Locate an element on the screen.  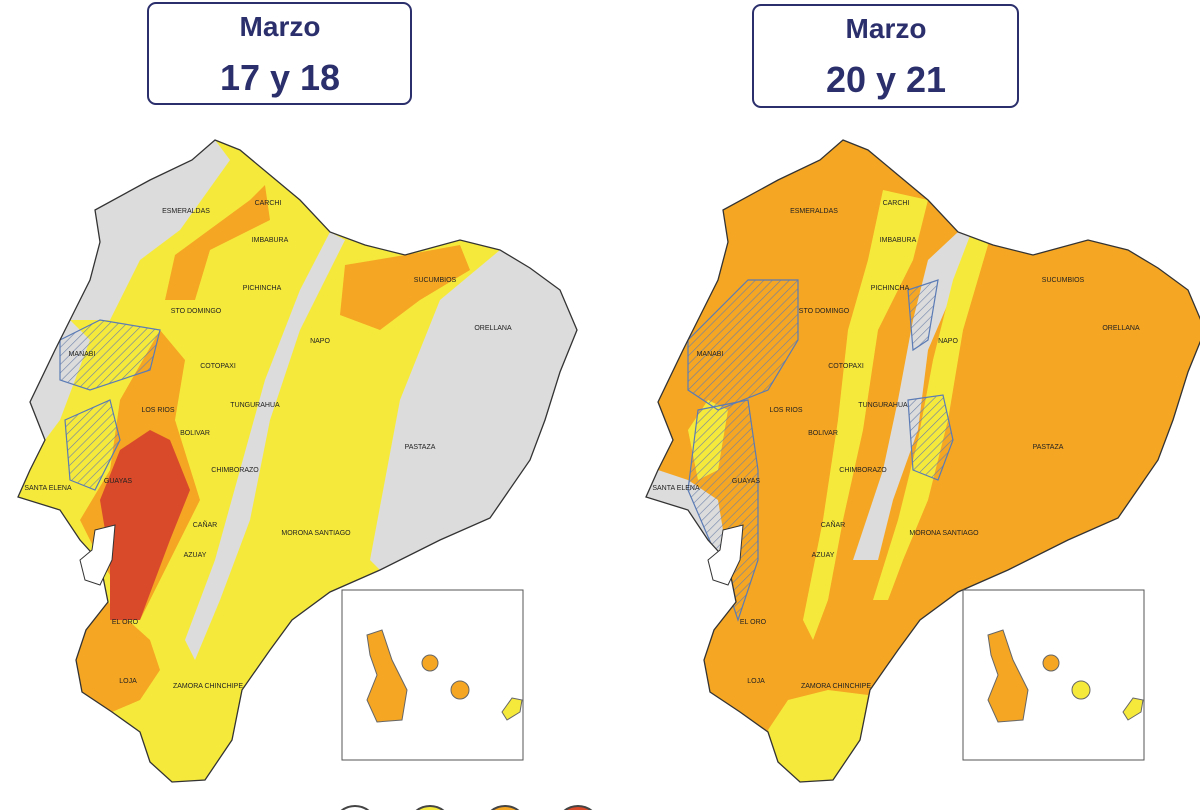
header-days: 20 y 21 is located at coordinates (886, 79).